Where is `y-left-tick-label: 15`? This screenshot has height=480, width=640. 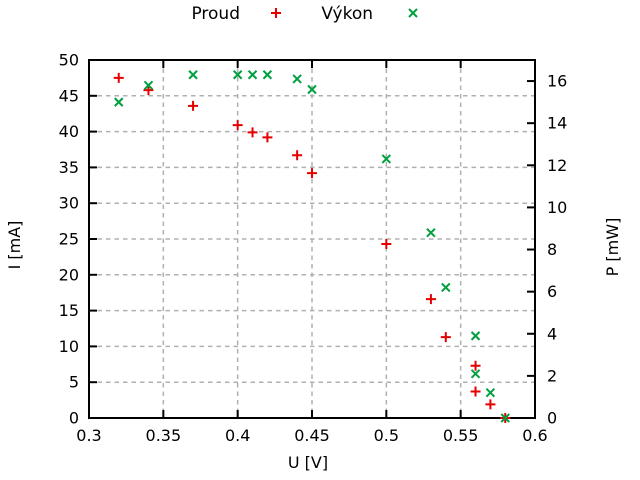 y-left-tick-label: 15 is located at coordinates (69, 310).